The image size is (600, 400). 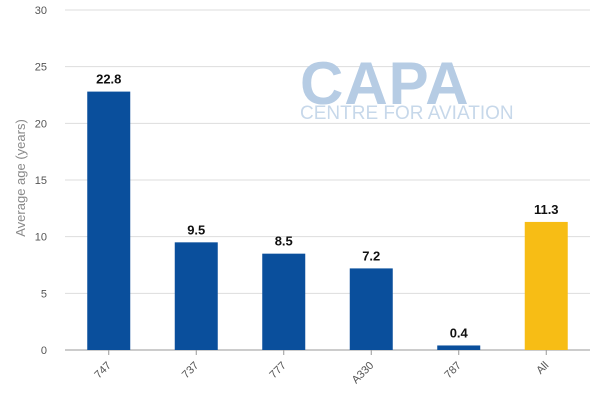 I want to click on x-tick-label: 747, so click(x=102, y=370).